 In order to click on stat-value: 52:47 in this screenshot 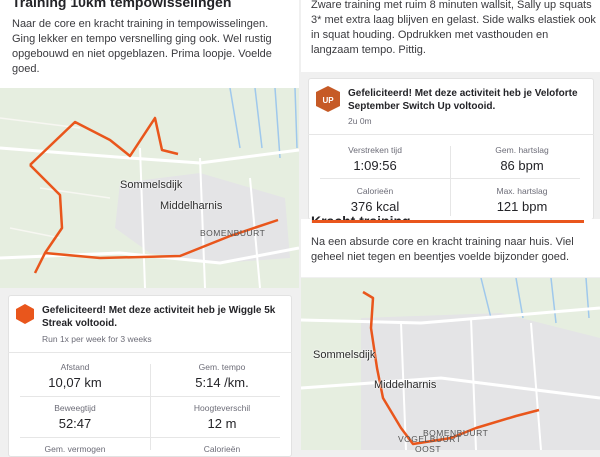, I will do `click(75, 423)`.